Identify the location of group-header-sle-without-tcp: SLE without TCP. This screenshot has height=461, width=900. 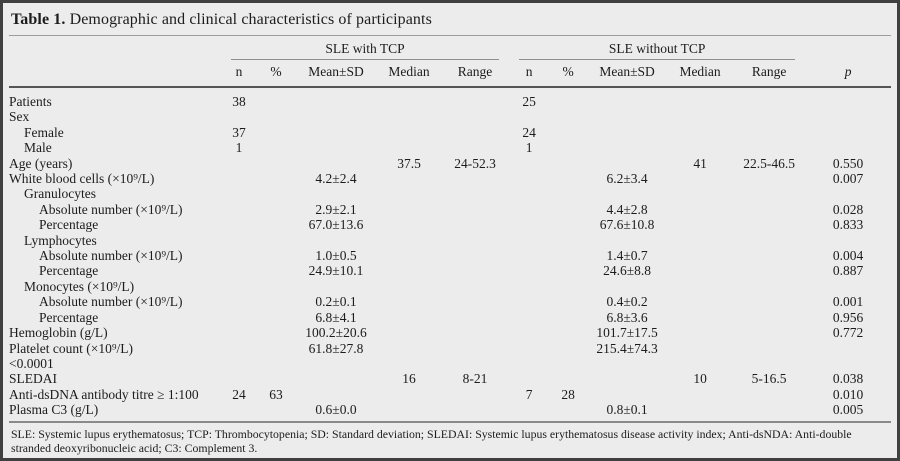
(657, 48).